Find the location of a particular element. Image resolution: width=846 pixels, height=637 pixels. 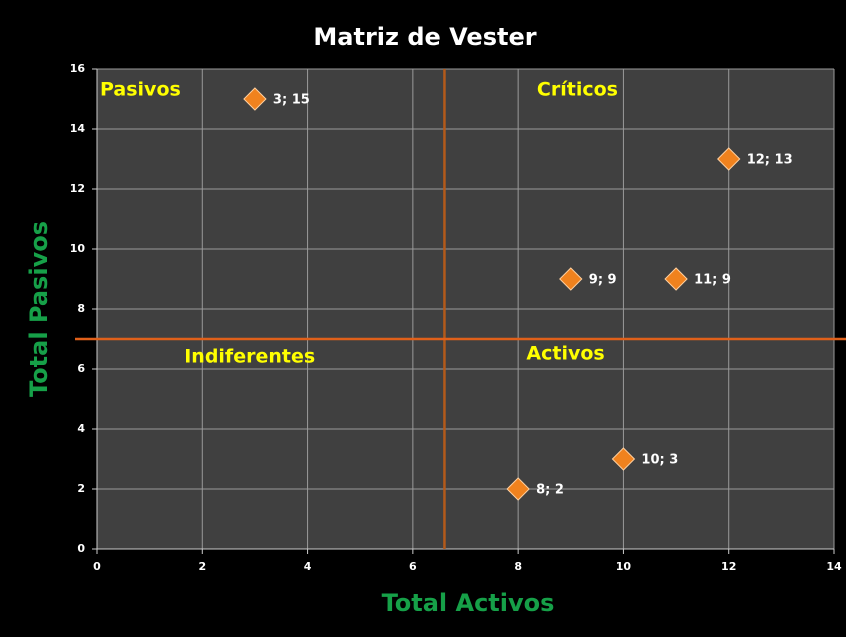

x-tick-label: 2 is located at coordinates (202, 566).